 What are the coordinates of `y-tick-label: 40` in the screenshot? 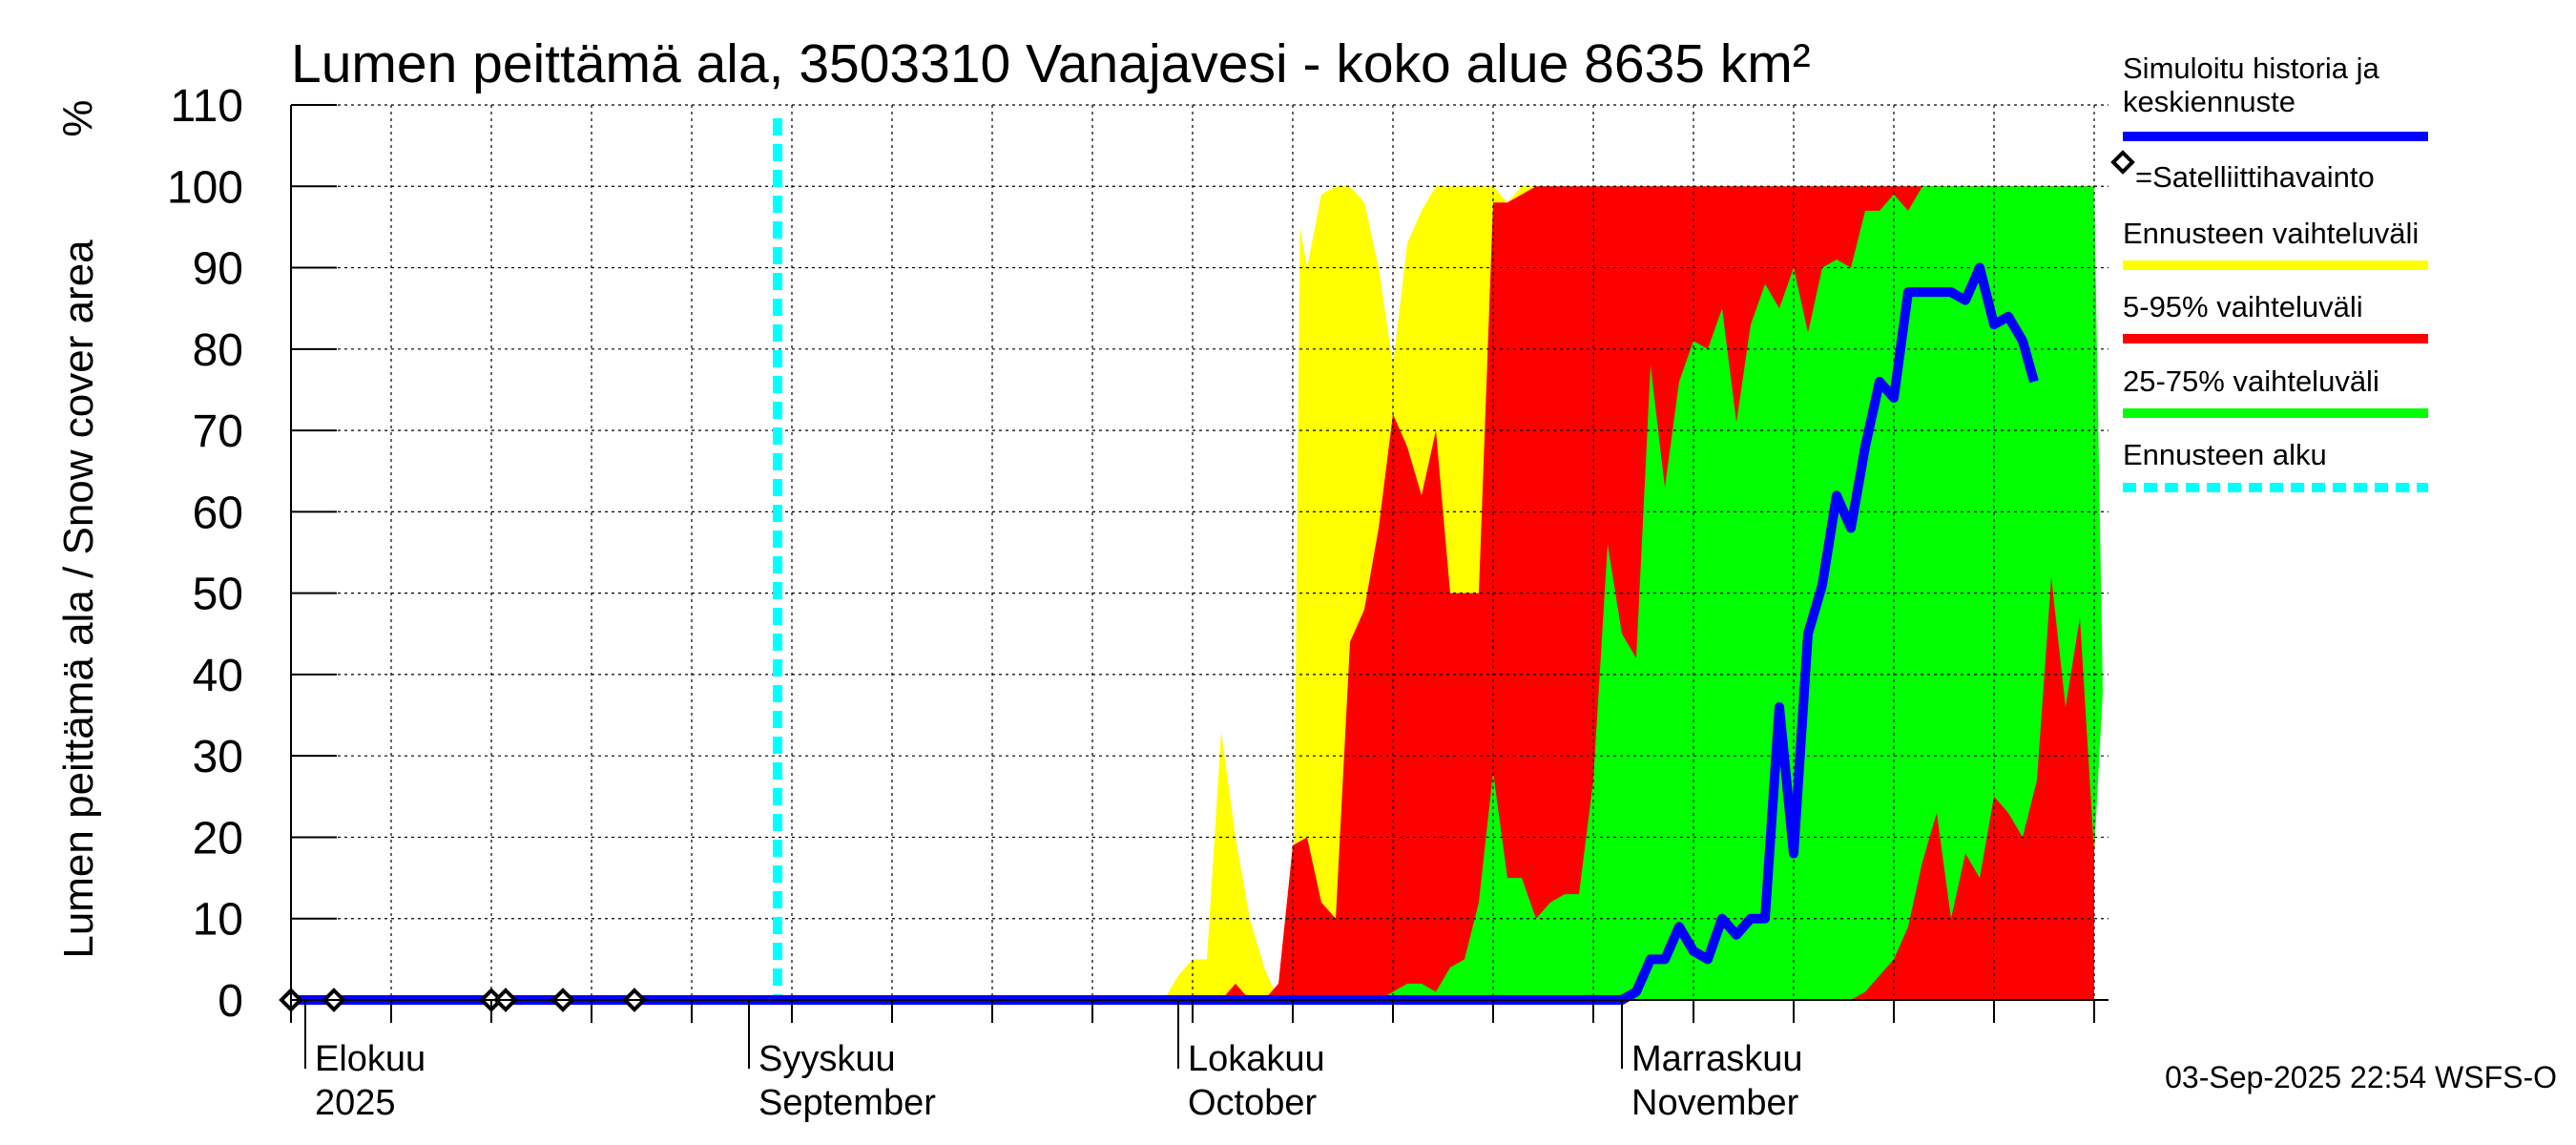 It's located at (218, 676).